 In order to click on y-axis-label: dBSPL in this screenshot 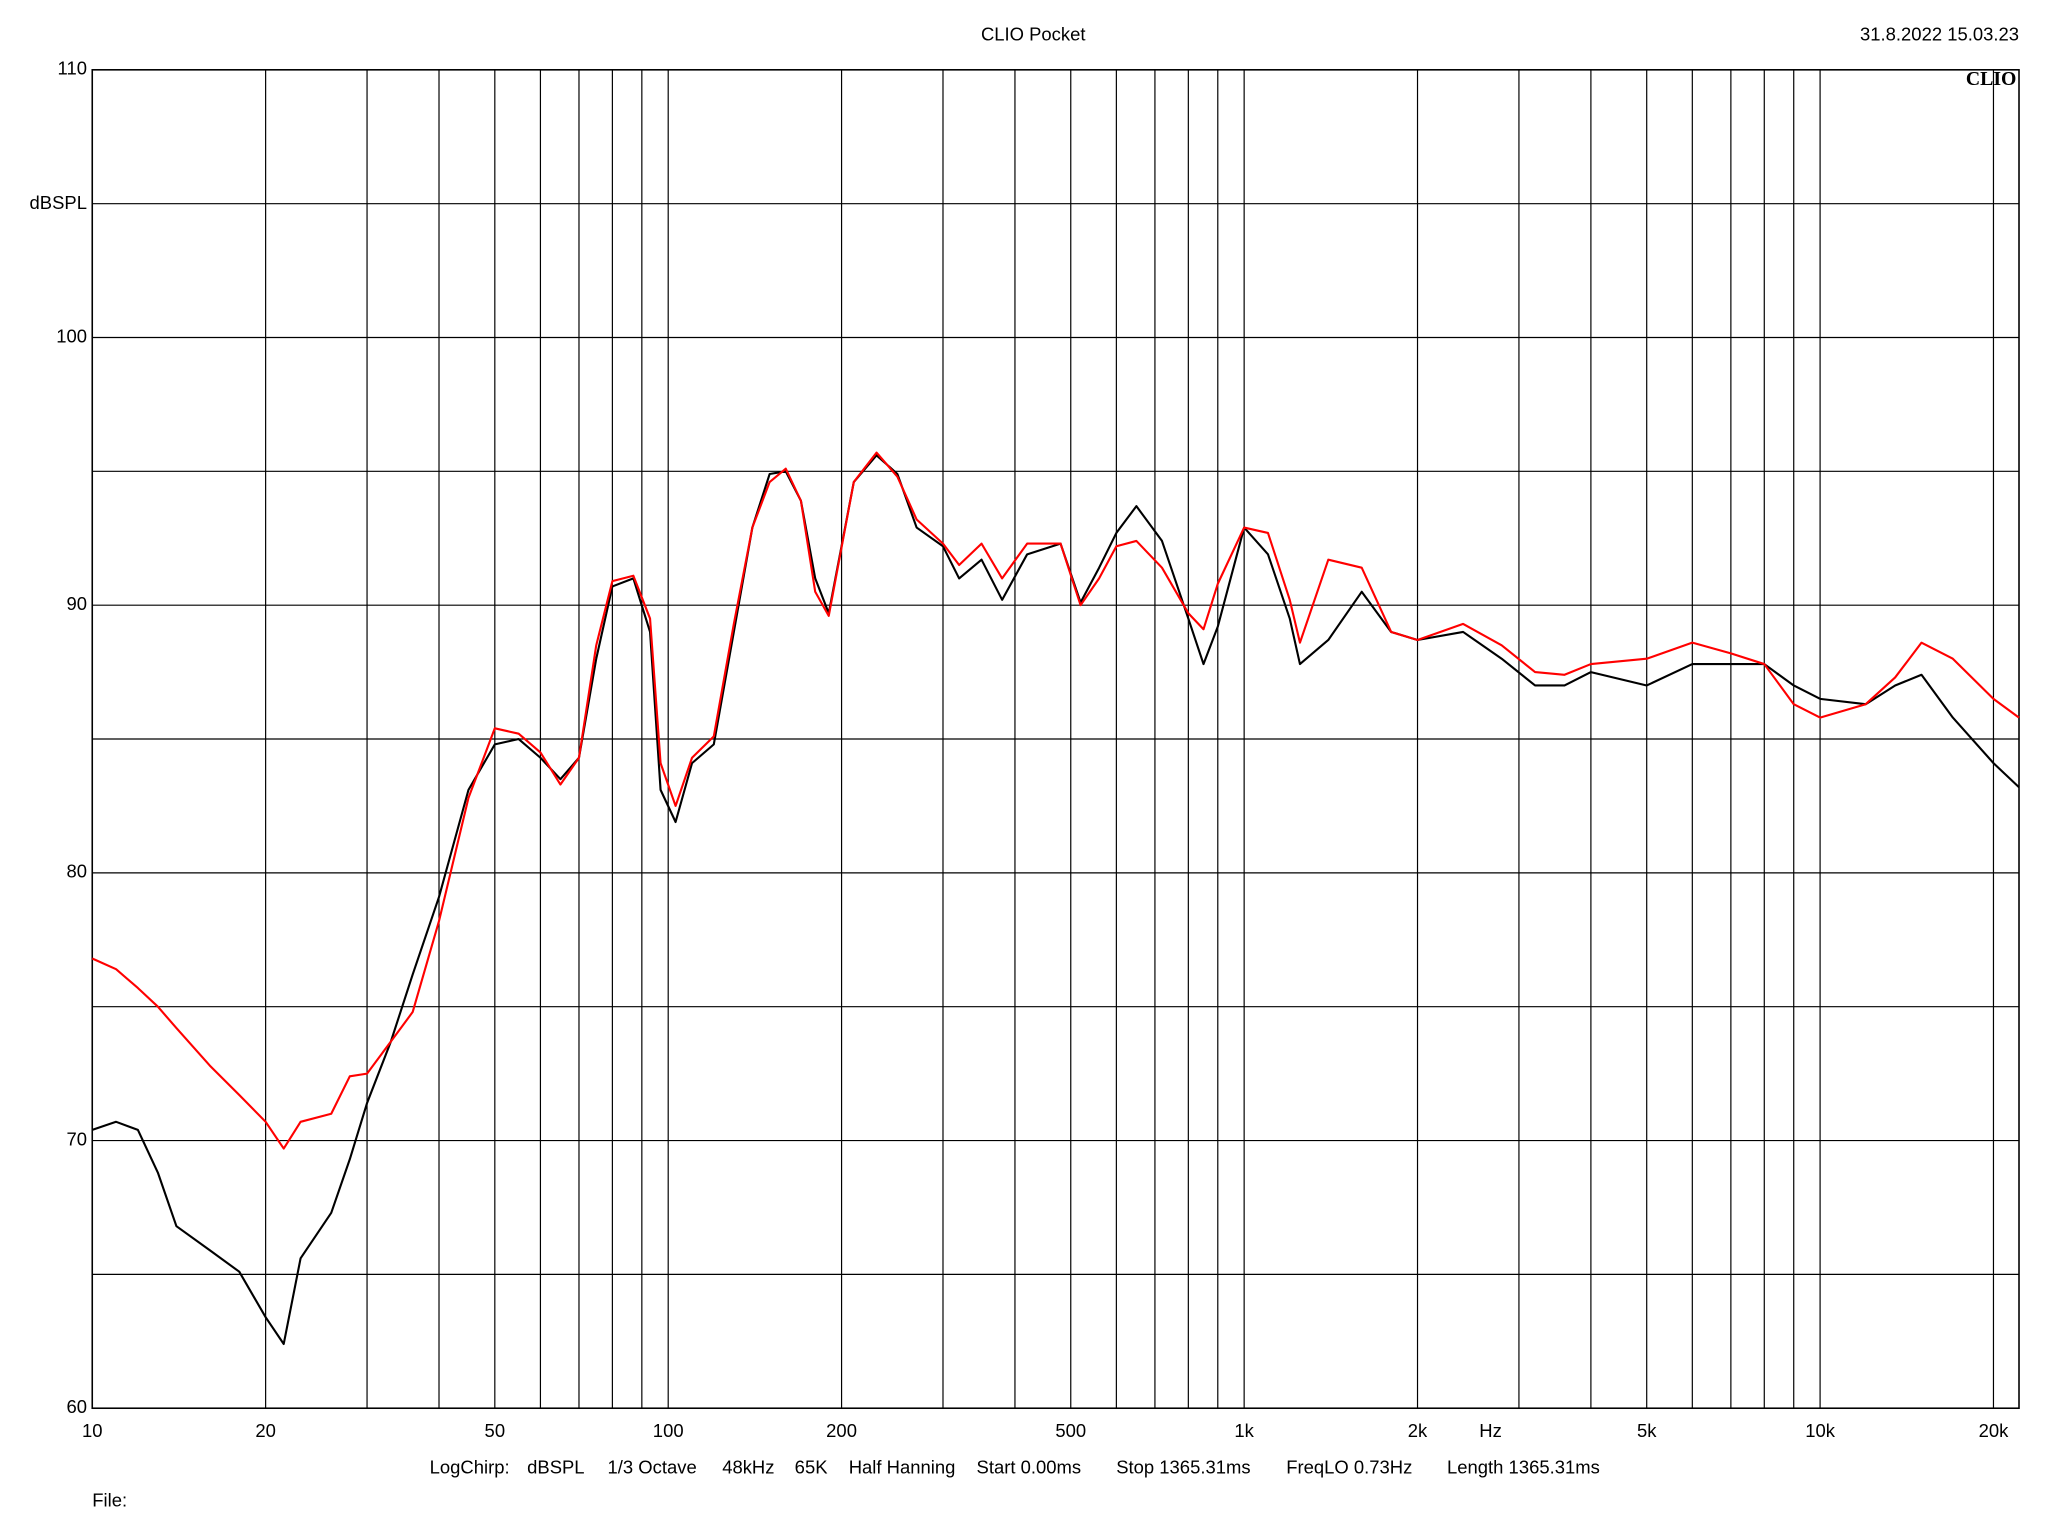, I will do `click(58, 202)`.